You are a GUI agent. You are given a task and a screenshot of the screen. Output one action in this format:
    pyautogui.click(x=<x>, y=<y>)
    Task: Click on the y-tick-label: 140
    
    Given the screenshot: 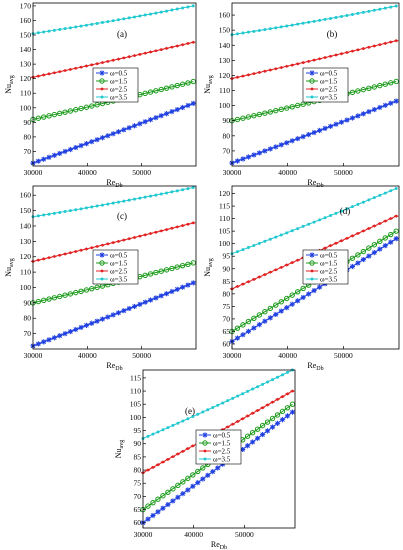 What is the action you would take?
    pyautogui.click(x=26, y=225)
    